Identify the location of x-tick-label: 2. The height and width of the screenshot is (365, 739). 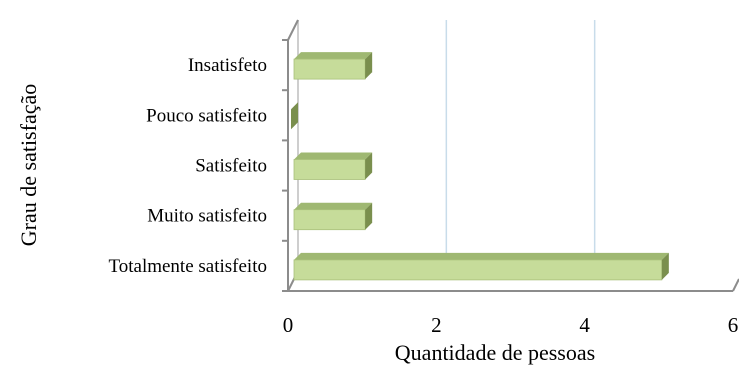
(436, 325).